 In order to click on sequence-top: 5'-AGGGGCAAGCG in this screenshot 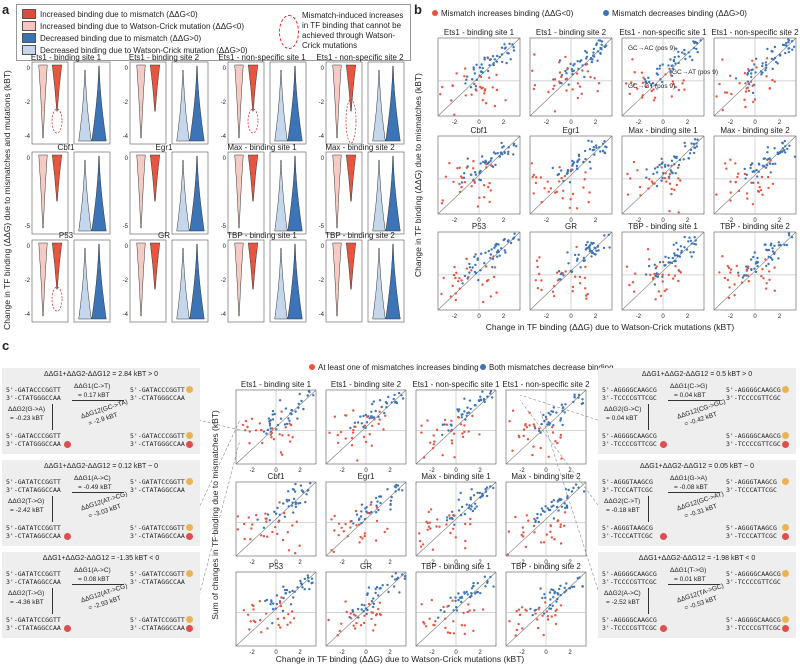, I will do `click(753, 390)`.